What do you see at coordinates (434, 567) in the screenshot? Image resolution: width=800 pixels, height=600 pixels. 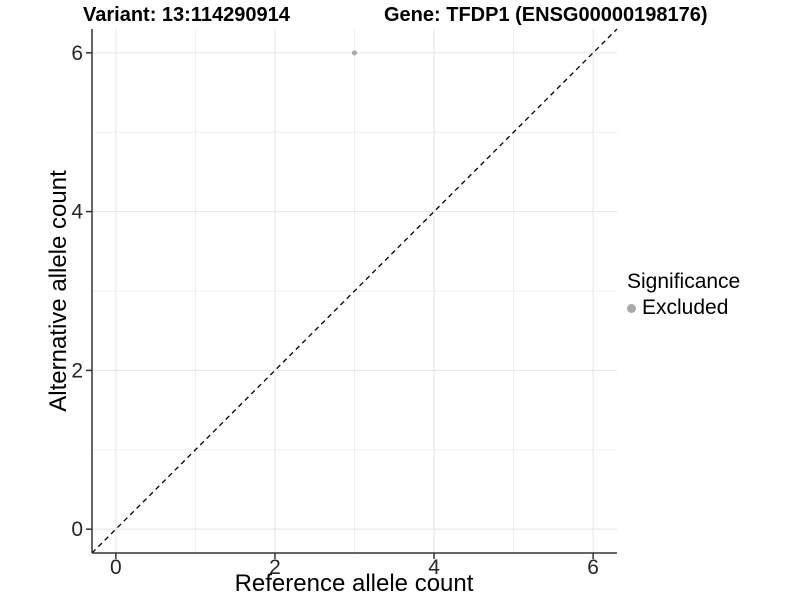 I see `x-tick-label: 4` at bounding box center [434, 567].